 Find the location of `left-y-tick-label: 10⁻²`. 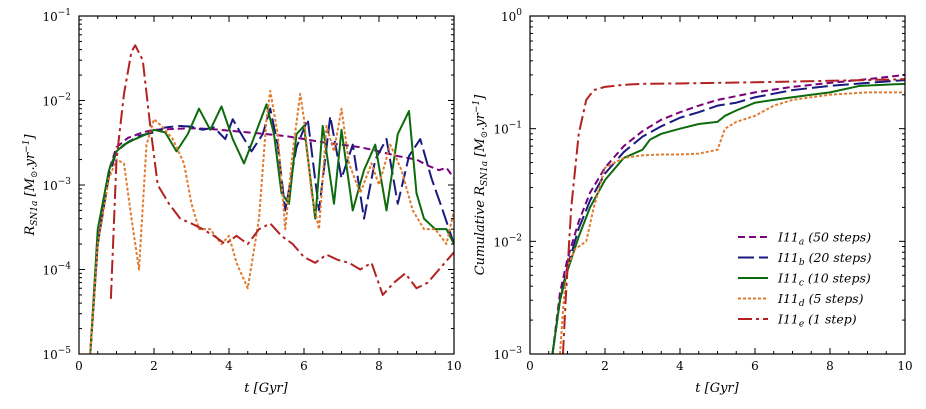

left-y-tick-label: 10⁻² is located at coordinates (56, 101).